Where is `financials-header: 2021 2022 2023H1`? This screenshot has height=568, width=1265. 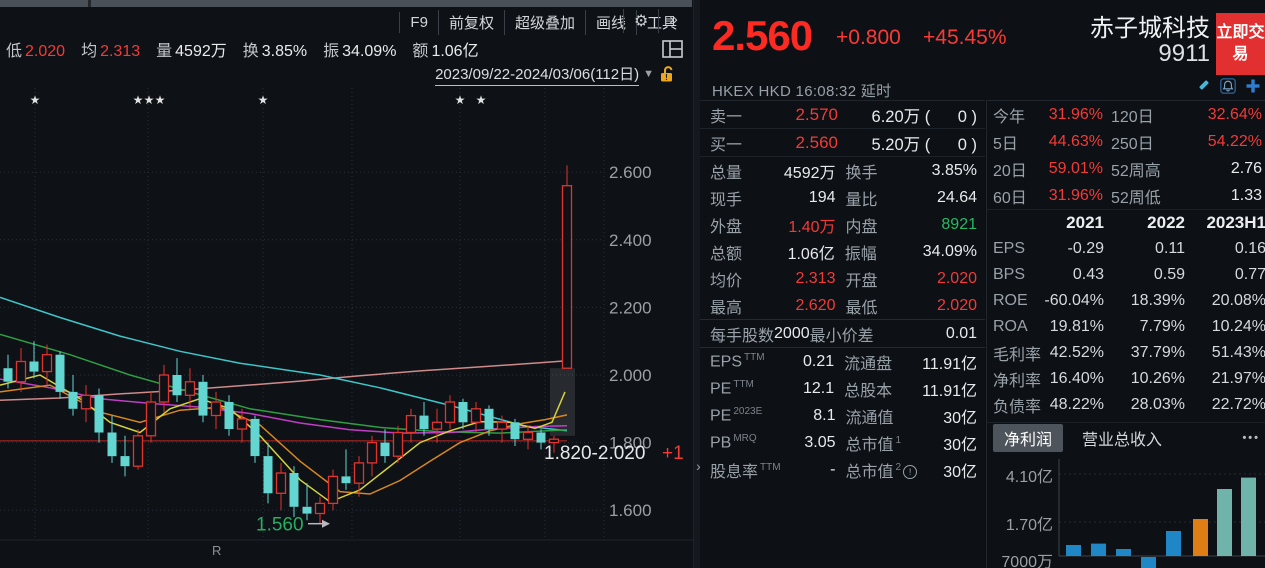 financials-header: 2021 2022 2023H1 is located at coordinates (1126, 223).